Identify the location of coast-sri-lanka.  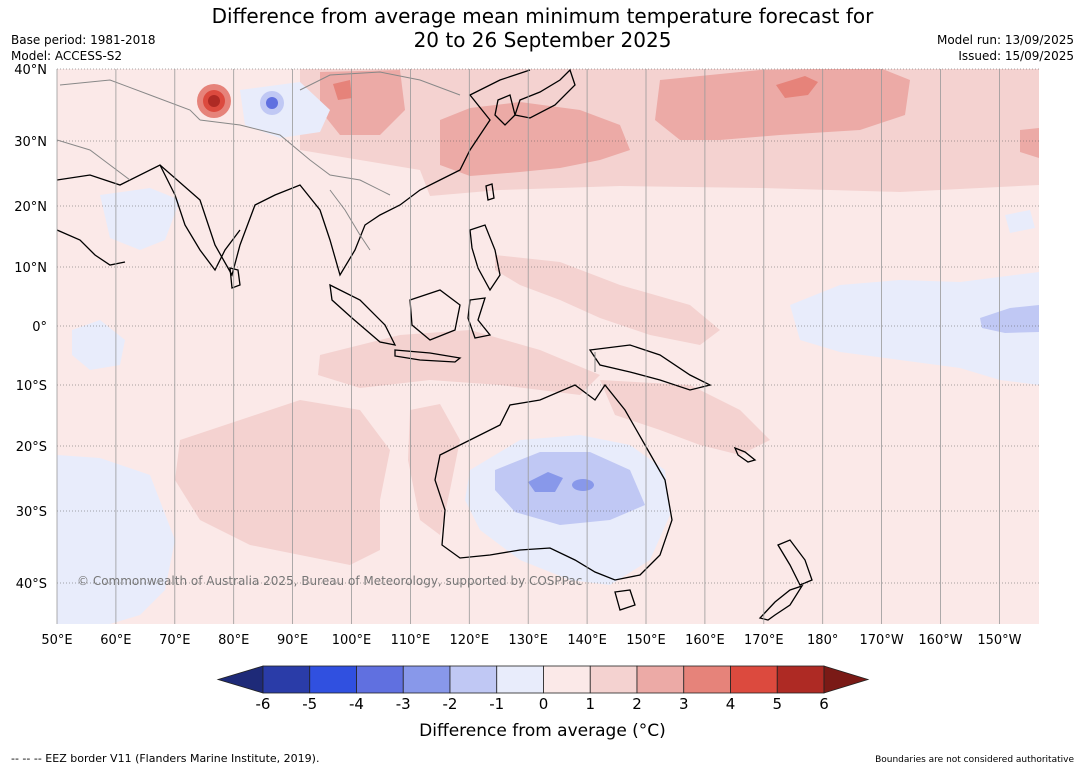
(235, 278).